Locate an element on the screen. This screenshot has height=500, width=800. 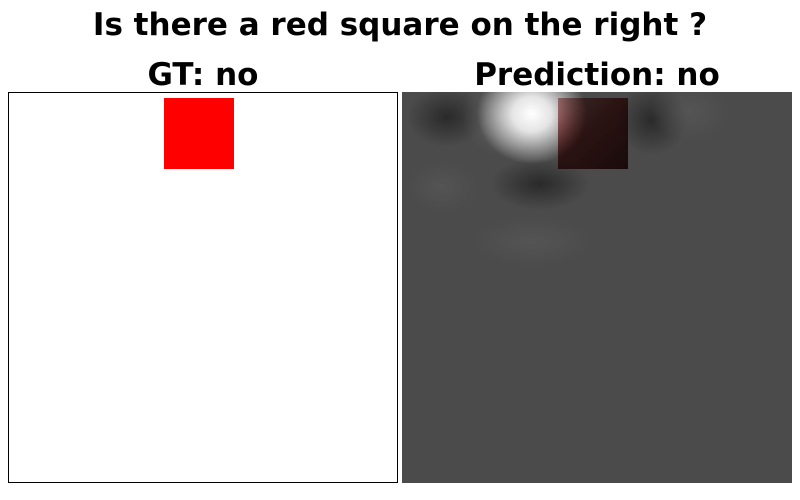
overlaid-red-square is located at coordinates (593, 133).